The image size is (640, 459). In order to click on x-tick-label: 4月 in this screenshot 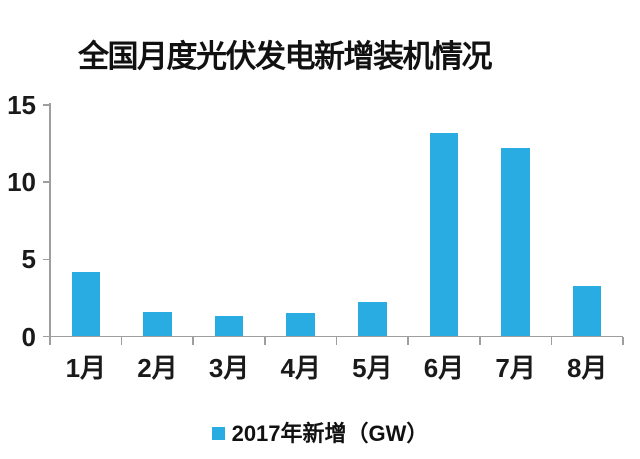, I will do `click(300, 368)`.